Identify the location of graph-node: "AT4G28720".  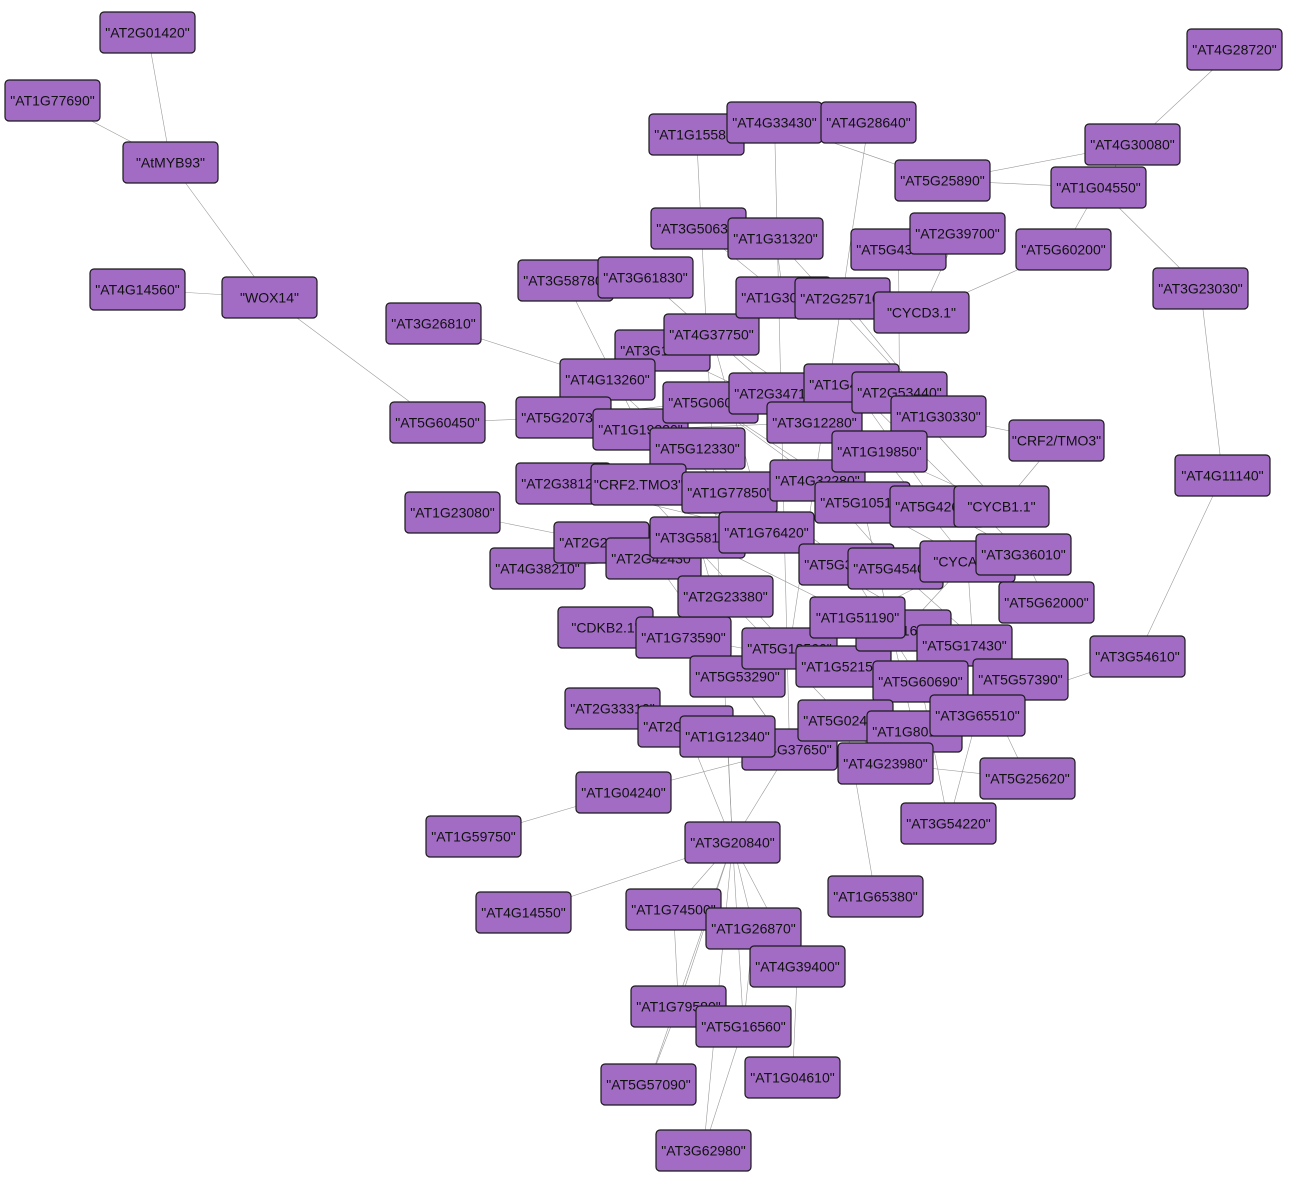
(1234, 49).